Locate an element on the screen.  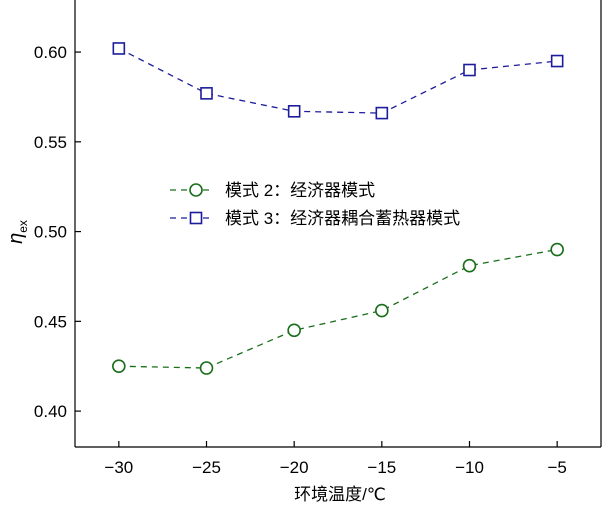
y-axis-label: ηex is located at coordinates (17, 232).